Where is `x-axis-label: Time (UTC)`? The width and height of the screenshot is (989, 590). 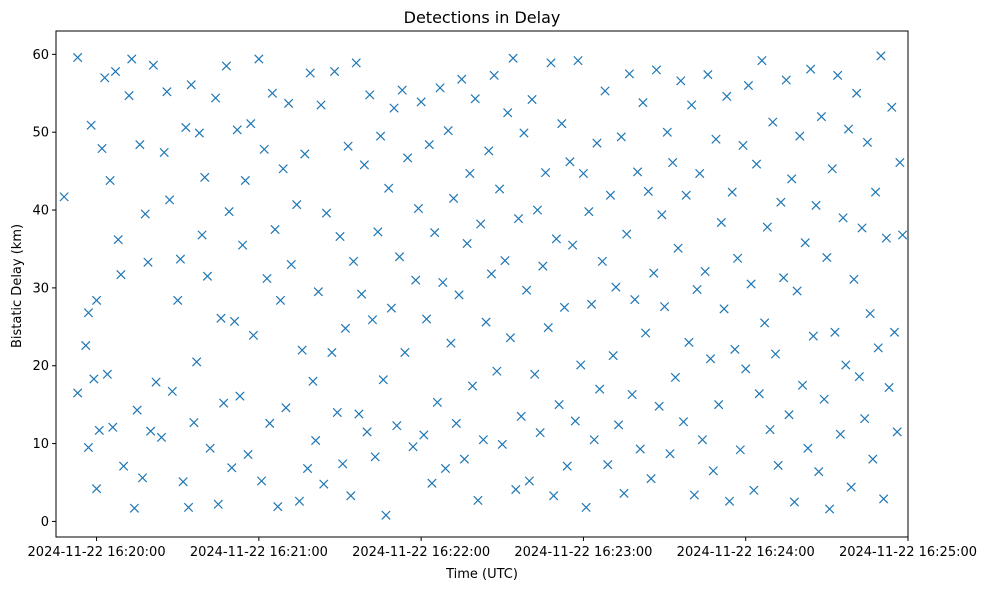 x-axis-label: Time (UTC) is located at coordinates (481, 574).